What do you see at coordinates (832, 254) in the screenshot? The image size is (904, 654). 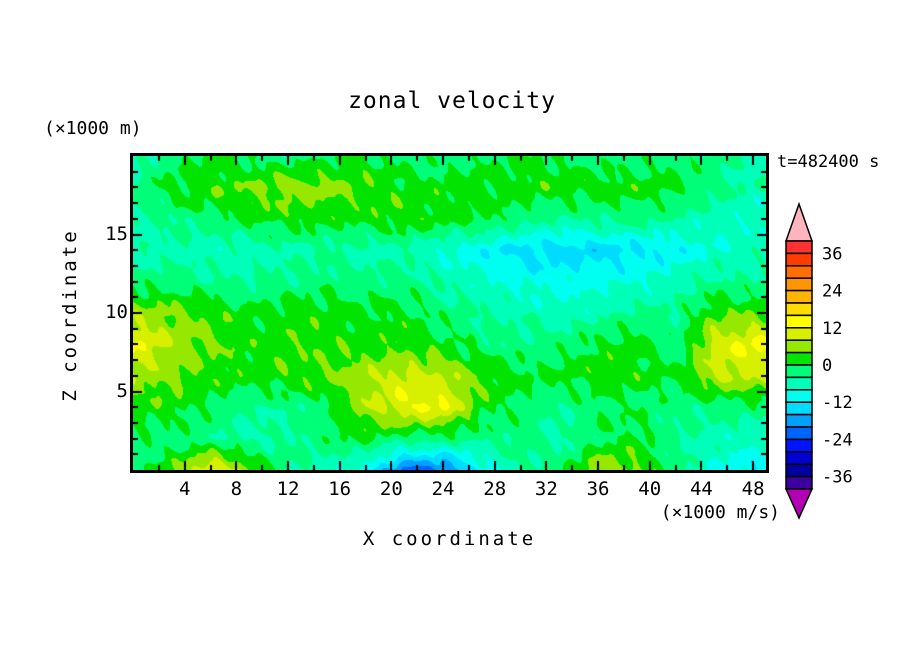 I see `colorbar-tick-label: 36` at bounding box center [832, 254].